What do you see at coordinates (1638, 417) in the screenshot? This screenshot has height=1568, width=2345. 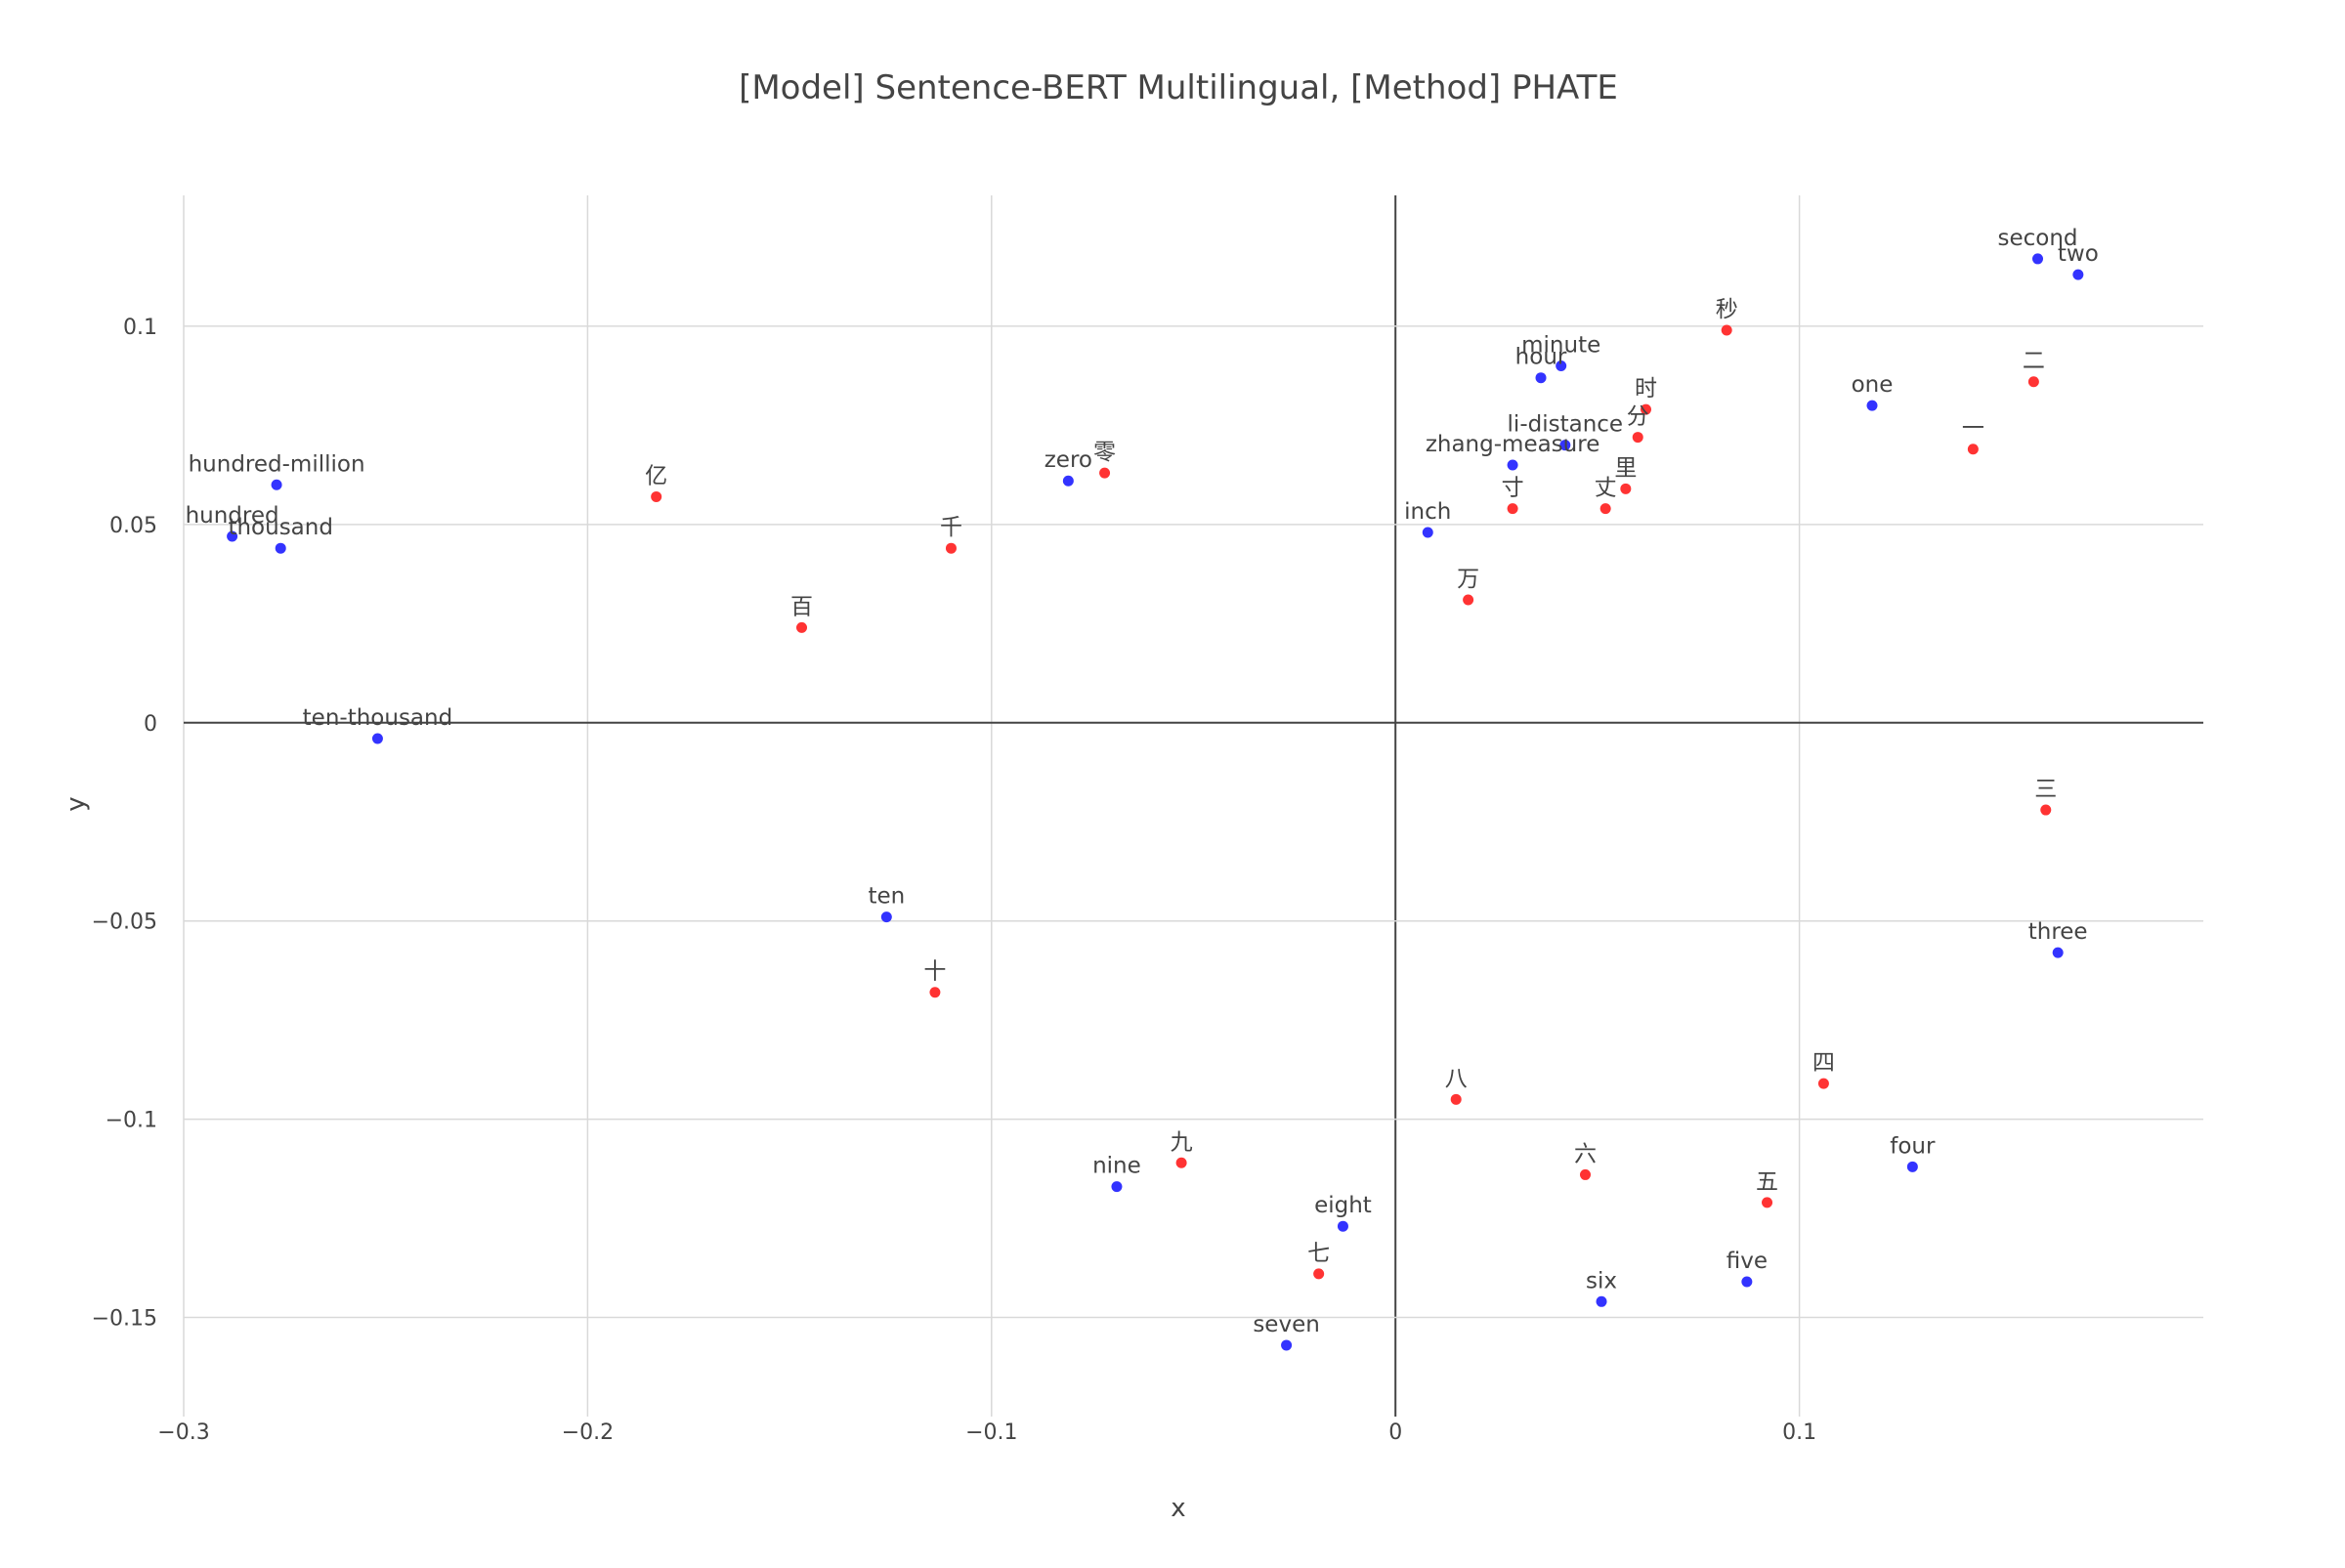 I see `point-label: 分` at bounding box center [1638, 417].